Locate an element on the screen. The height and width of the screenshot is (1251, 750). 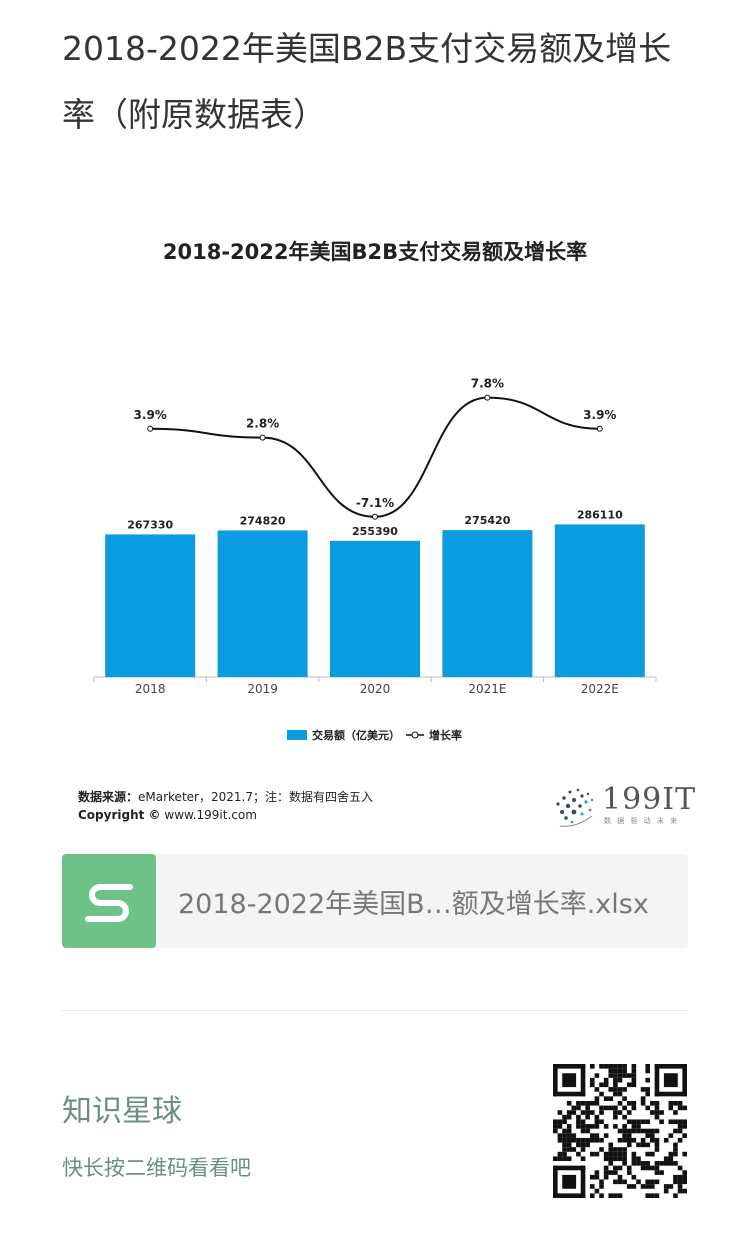
attachment-card: 2018-2022年美国B…额及增长率.xlsx is located at coordinates (375, 901).